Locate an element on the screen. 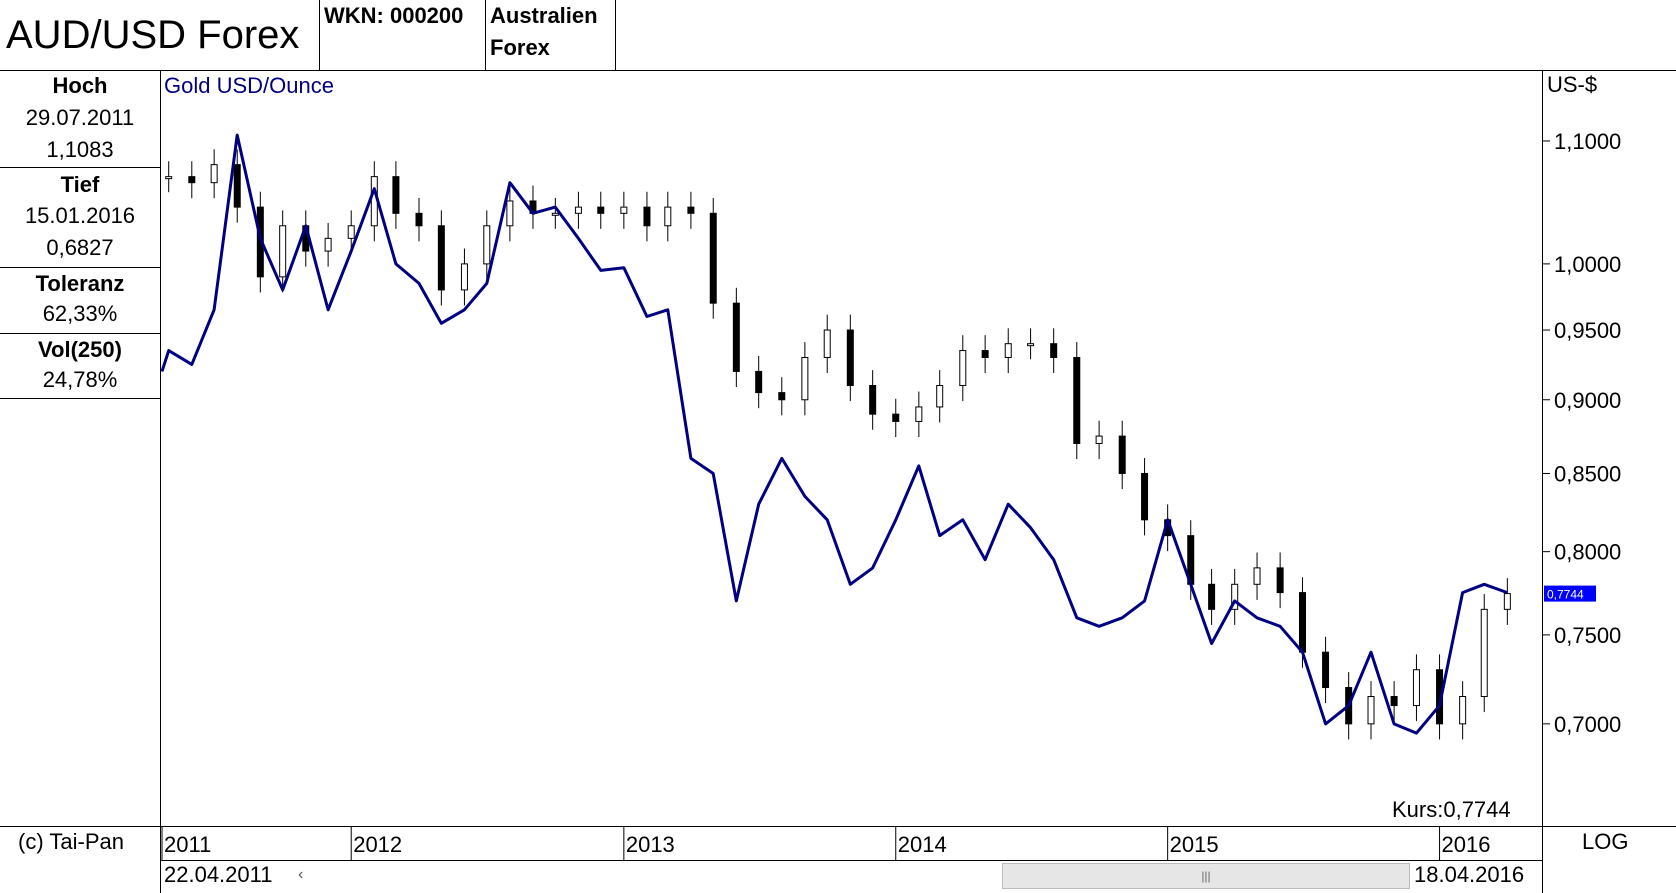 The width and height of the screenshot is (1676, 893). x-tick-label: 2016 is located at coordinates (1466, 844).